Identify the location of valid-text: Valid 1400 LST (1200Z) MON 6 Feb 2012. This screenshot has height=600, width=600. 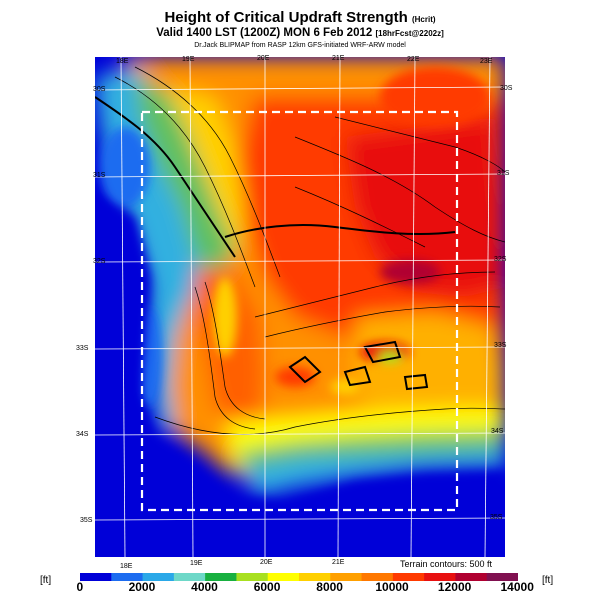
(264, 33).